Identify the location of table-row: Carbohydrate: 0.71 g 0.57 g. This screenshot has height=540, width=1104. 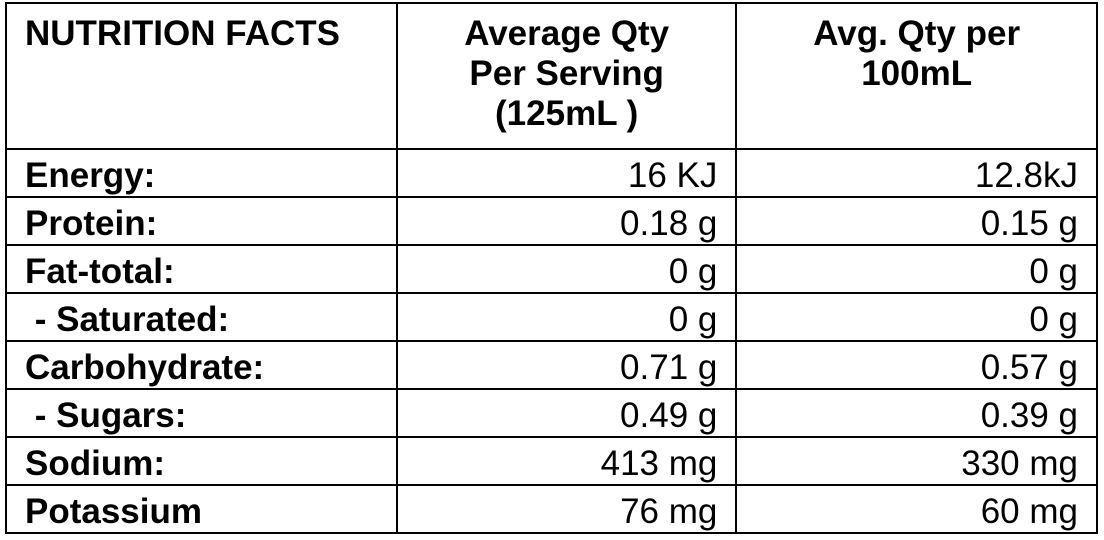
(551, 365).